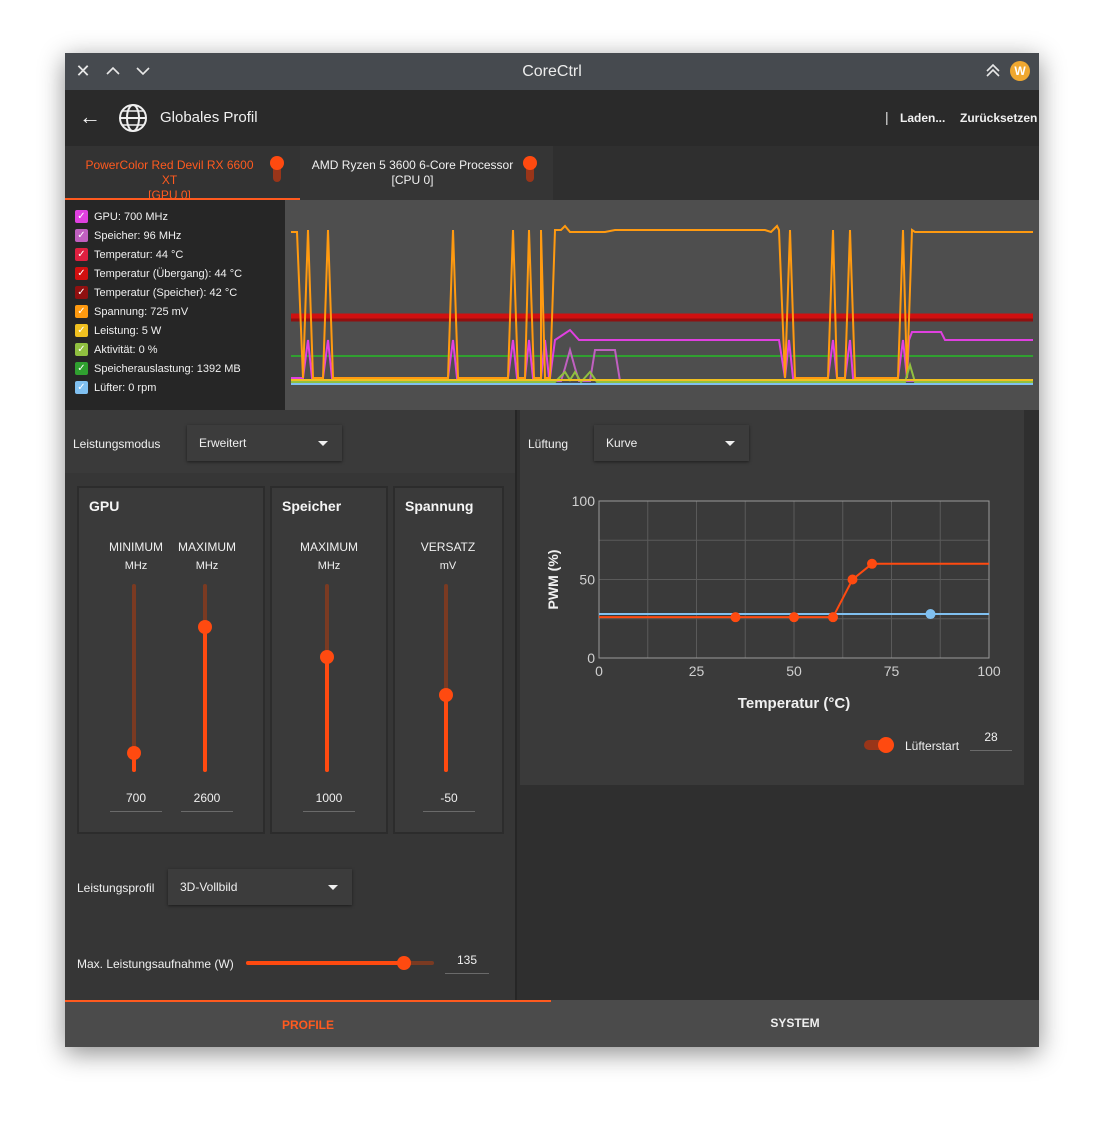 The height and width of the screenshot is (1124, 1104). I want to click on tab-system: SYSTEM, so click(795, 1023).